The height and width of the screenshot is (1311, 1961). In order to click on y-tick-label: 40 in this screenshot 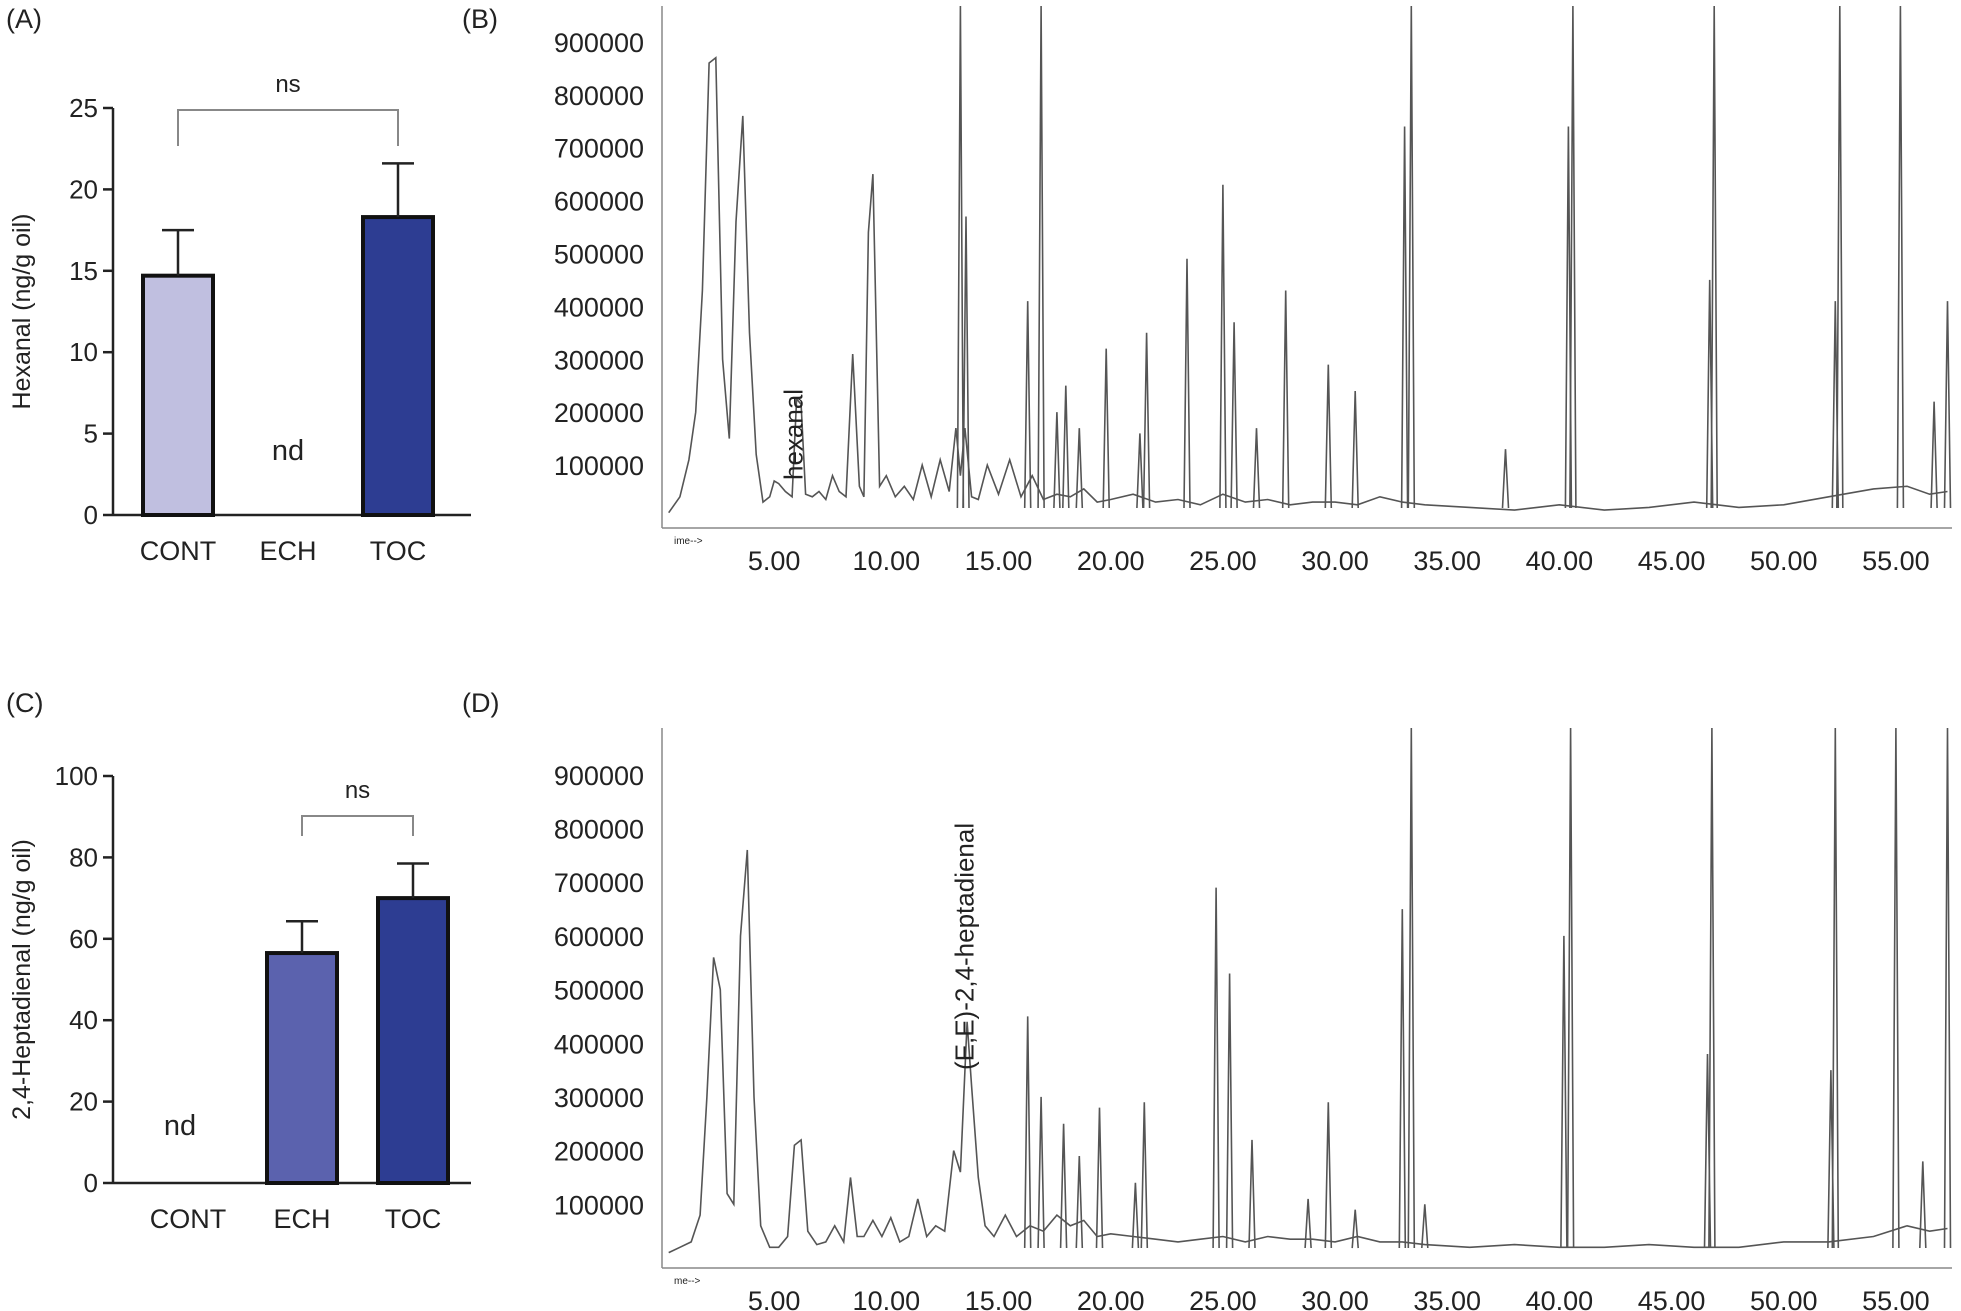, I will do `click(83, 1020)`.